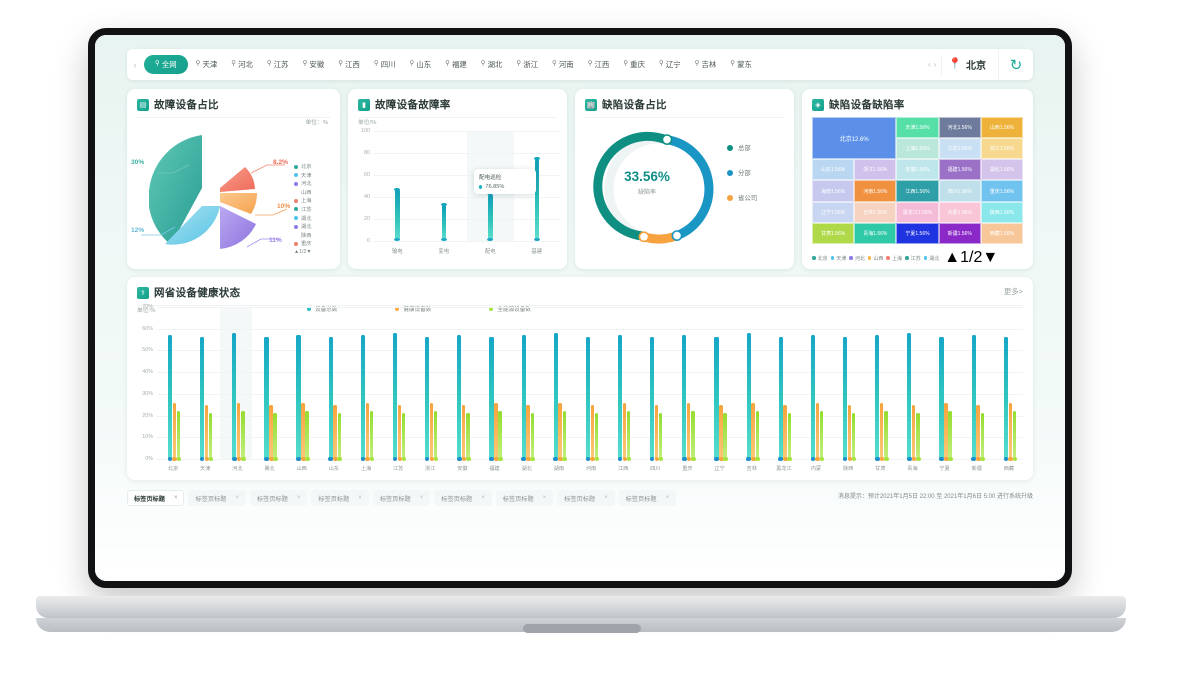 This screenshot has height=690, width=1183. Describe the element at coordinates (833, 212) in the screenshot. I see `treemap-cell-17: 辽宁1.56%` at that location.